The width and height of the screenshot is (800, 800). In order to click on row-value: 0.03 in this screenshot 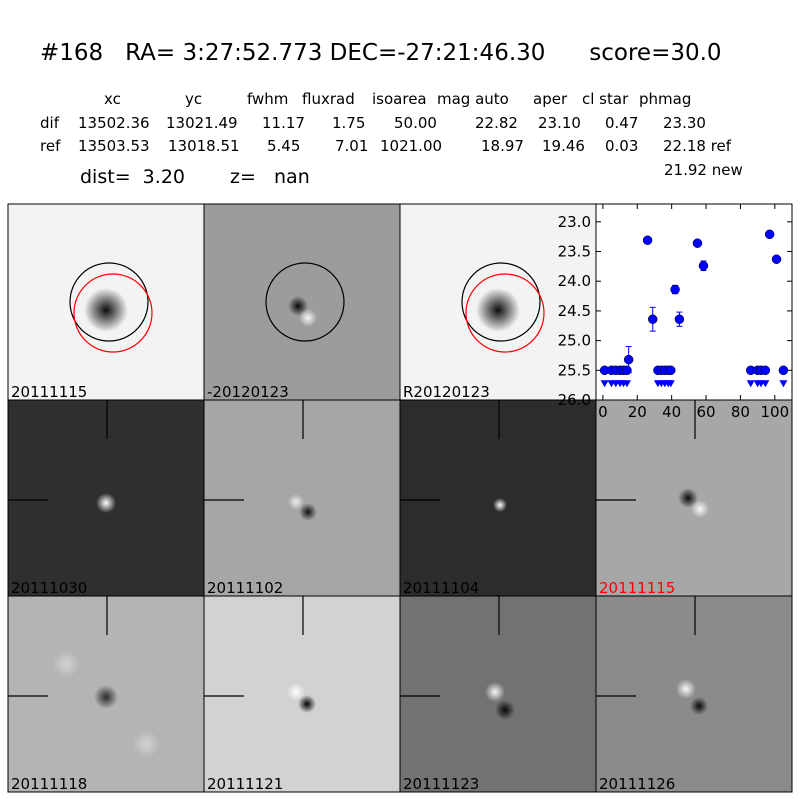, I will do `click(622, 146)`.